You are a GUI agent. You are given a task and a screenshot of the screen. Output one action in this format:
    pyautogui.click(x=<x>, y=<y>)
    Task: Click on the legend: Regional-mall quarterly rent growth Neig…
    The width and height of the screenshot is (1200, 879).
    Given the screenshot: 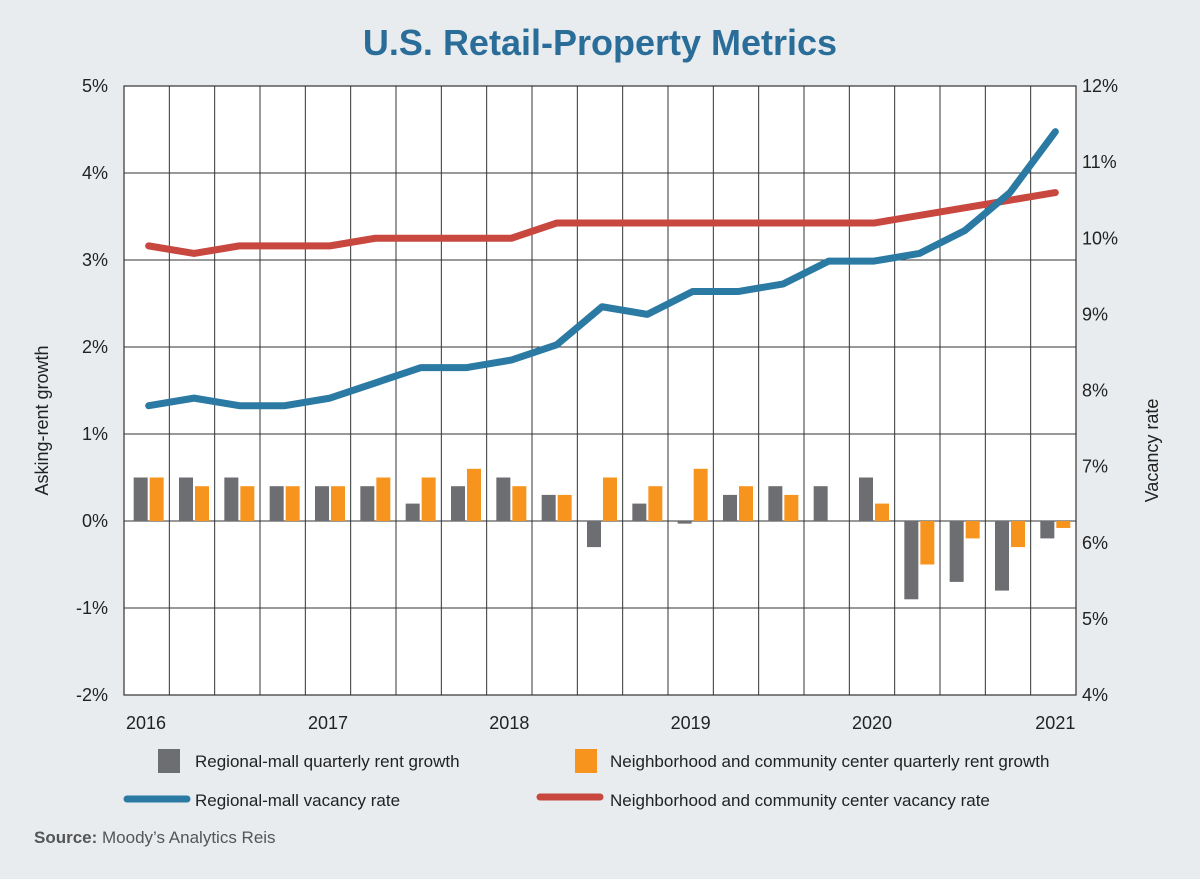 What is the action you would take?
    pyautogui.click(x=586, y=779)
    